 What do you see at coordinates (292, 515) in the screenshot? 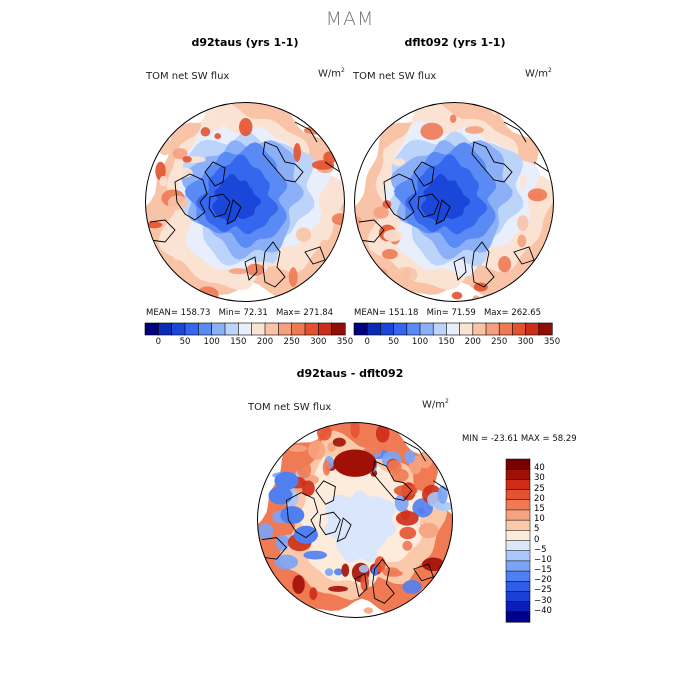
I see `map3-negative-region` at bounding box center [292, 515].